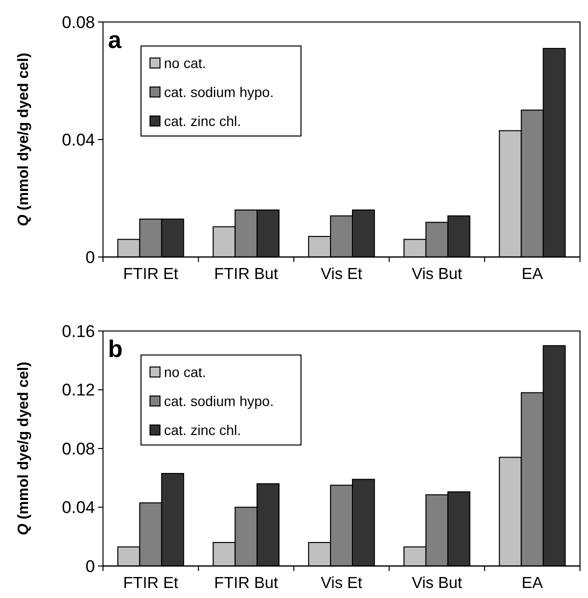 The image size is (588, 598). I want to click on chart-title: a, so click(115, 40).